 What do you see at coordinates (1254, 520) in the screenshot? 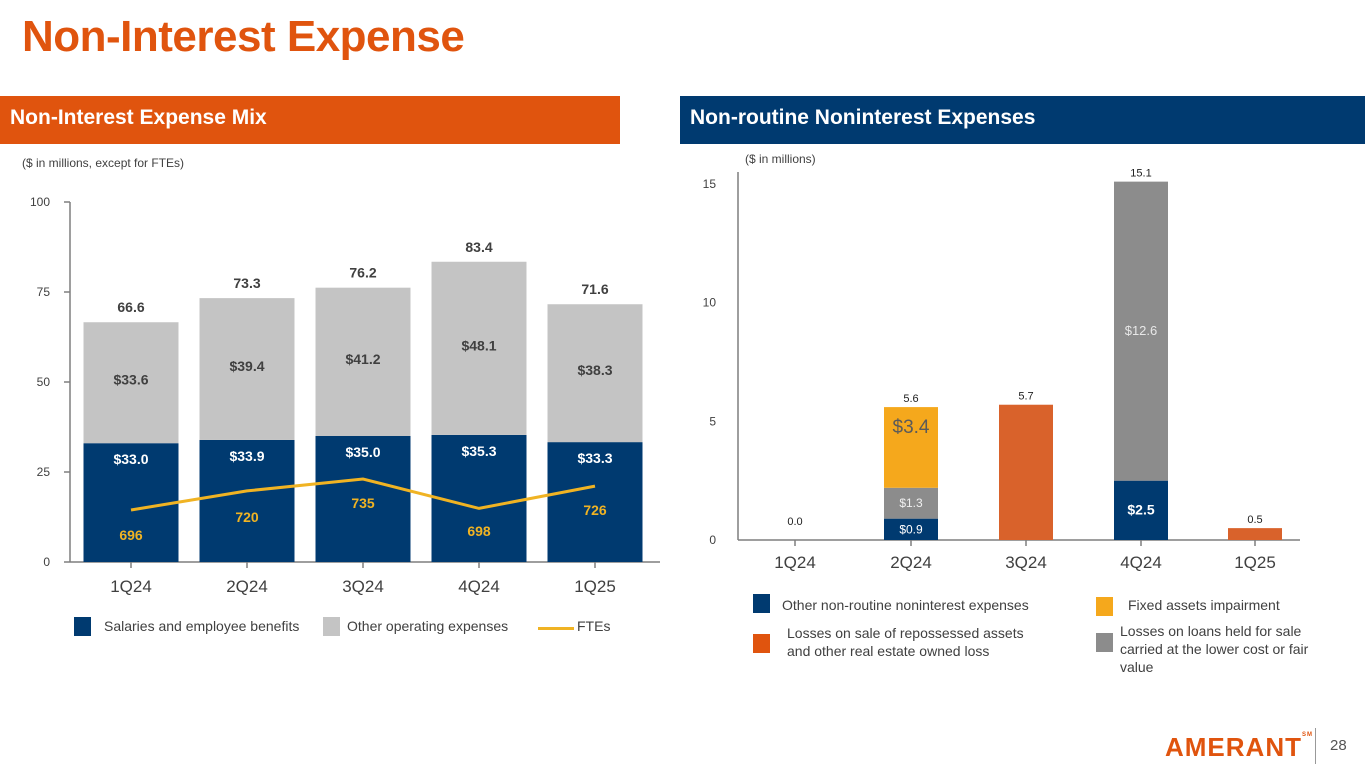
I see `bar-total-label: 0.5` at bounding box center [1254, 520].